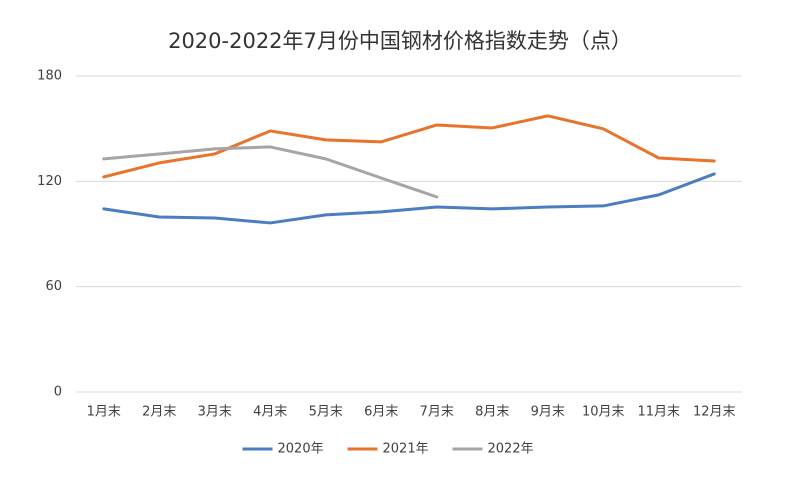 The height and width of the screenshot is (484, 800). Describe the element at coordinates (326, 412) in the screenshot. I see `x-tick-label: 5月末` at that location.